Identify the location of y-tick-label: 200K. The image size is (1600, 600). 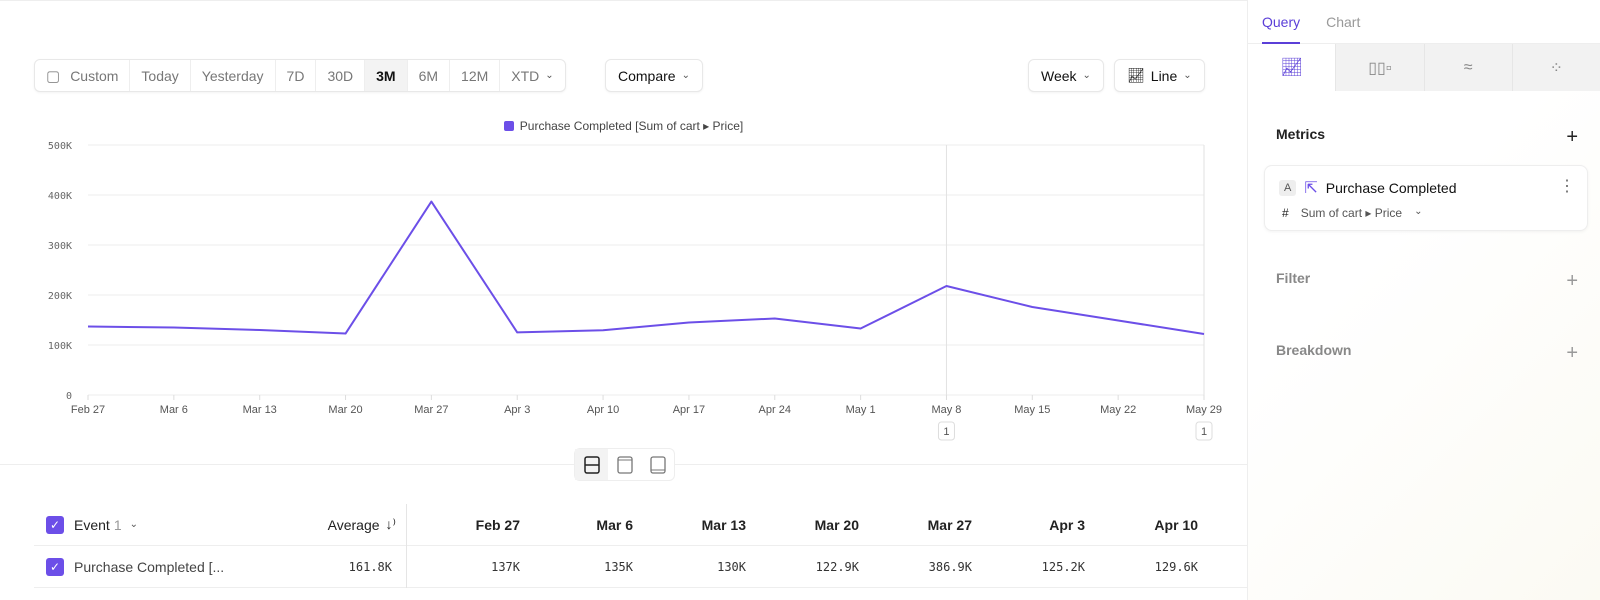
(60, 296).